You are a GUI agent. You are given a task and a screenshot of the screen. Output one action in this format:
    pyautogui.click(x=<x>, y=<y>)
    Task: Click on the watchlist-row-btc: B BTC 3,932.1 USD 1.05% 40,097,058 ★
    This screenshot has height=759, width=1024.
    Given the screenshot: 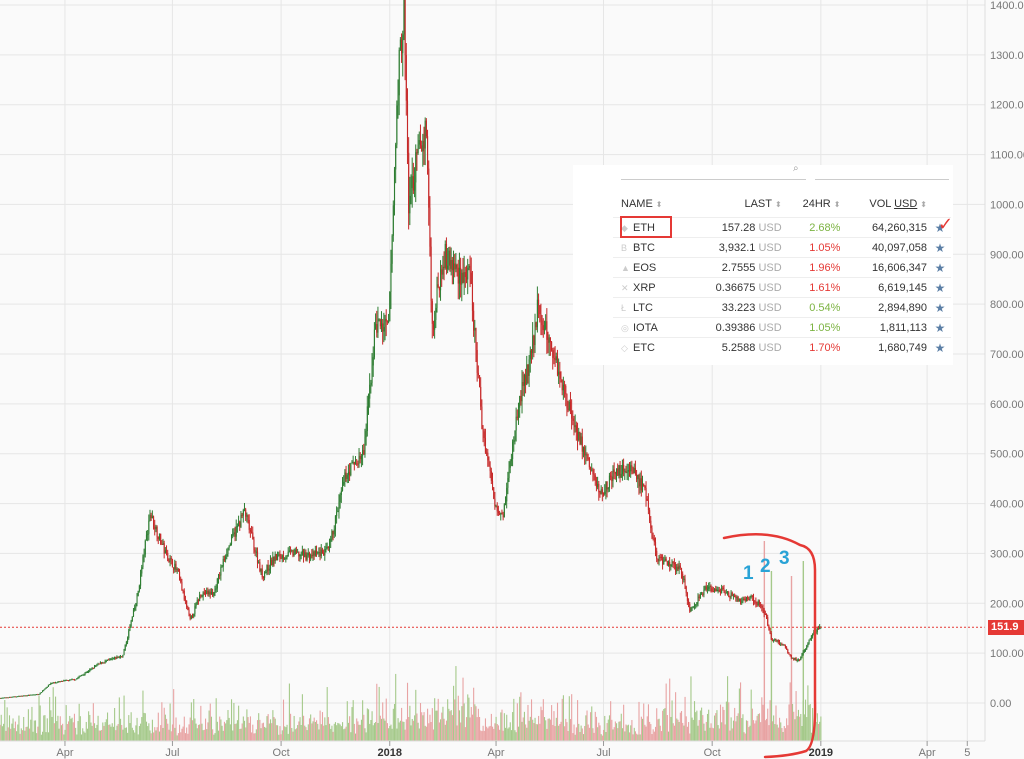 What is the action you would take?
    pyautogui.click(x=782, y=247)
    